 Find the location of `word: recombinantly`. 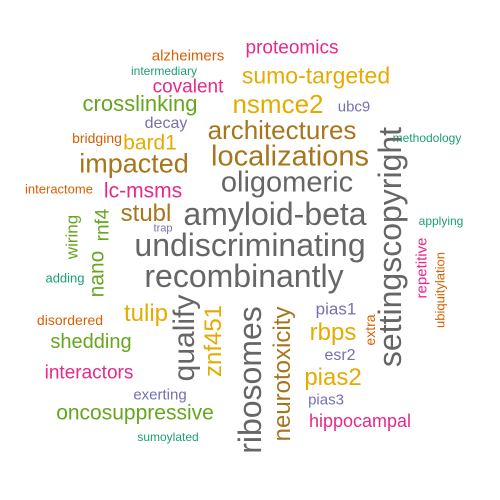

word: recombinantly is located at coordinates (244, 276).